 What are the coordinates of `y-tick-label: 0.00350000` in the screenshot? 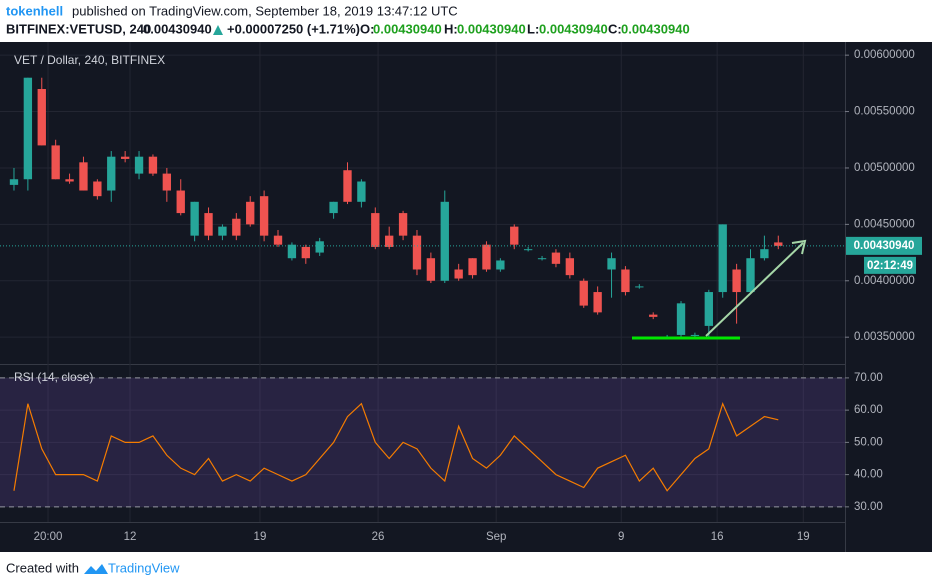 It's located at (884, 337).